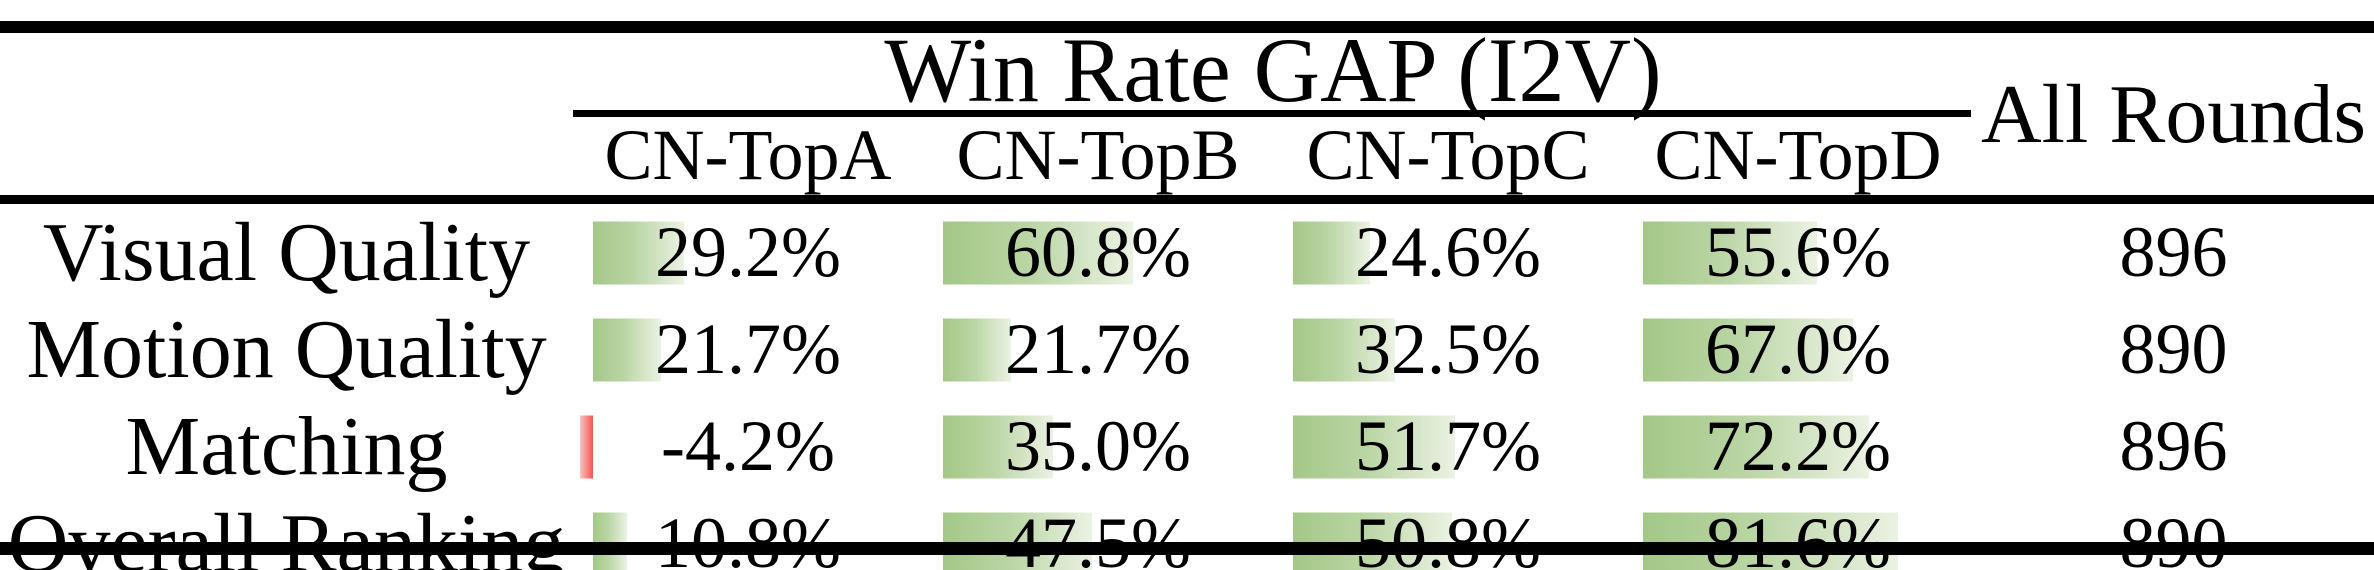 Image resolution: width=2374 pixels, height=570 pixels. I want to click on win-rate-value: 10.8%, so click(748, 536).